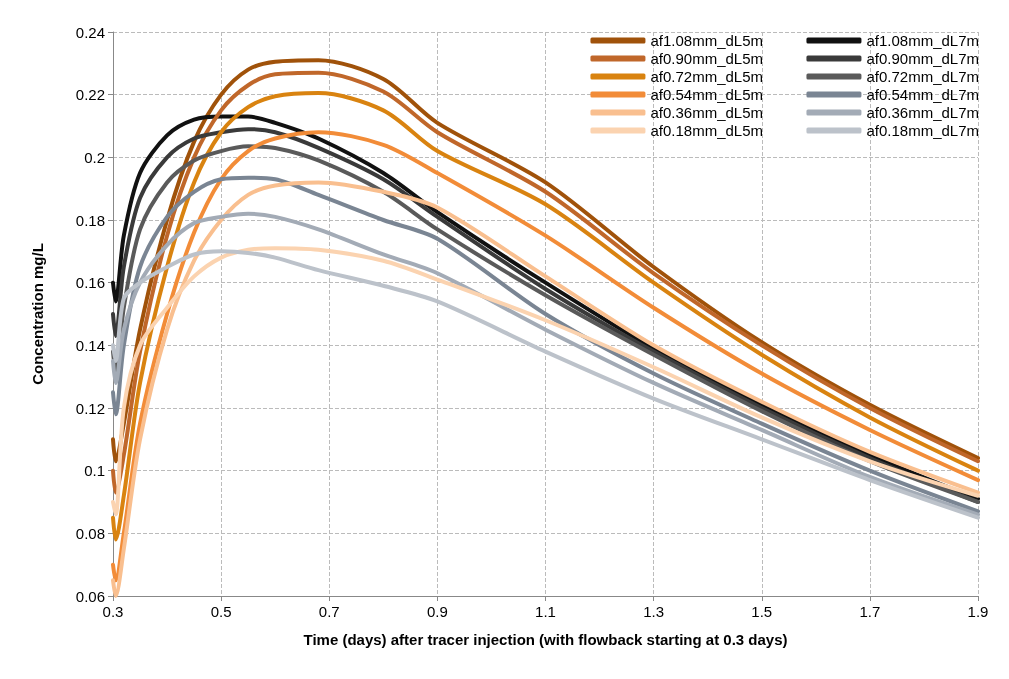 The height and width of the screenshot is (679, 1009). Describe the element at coordinates (90, 345) in the screenshot. I see `y-tick-label: 0.14` at that location.